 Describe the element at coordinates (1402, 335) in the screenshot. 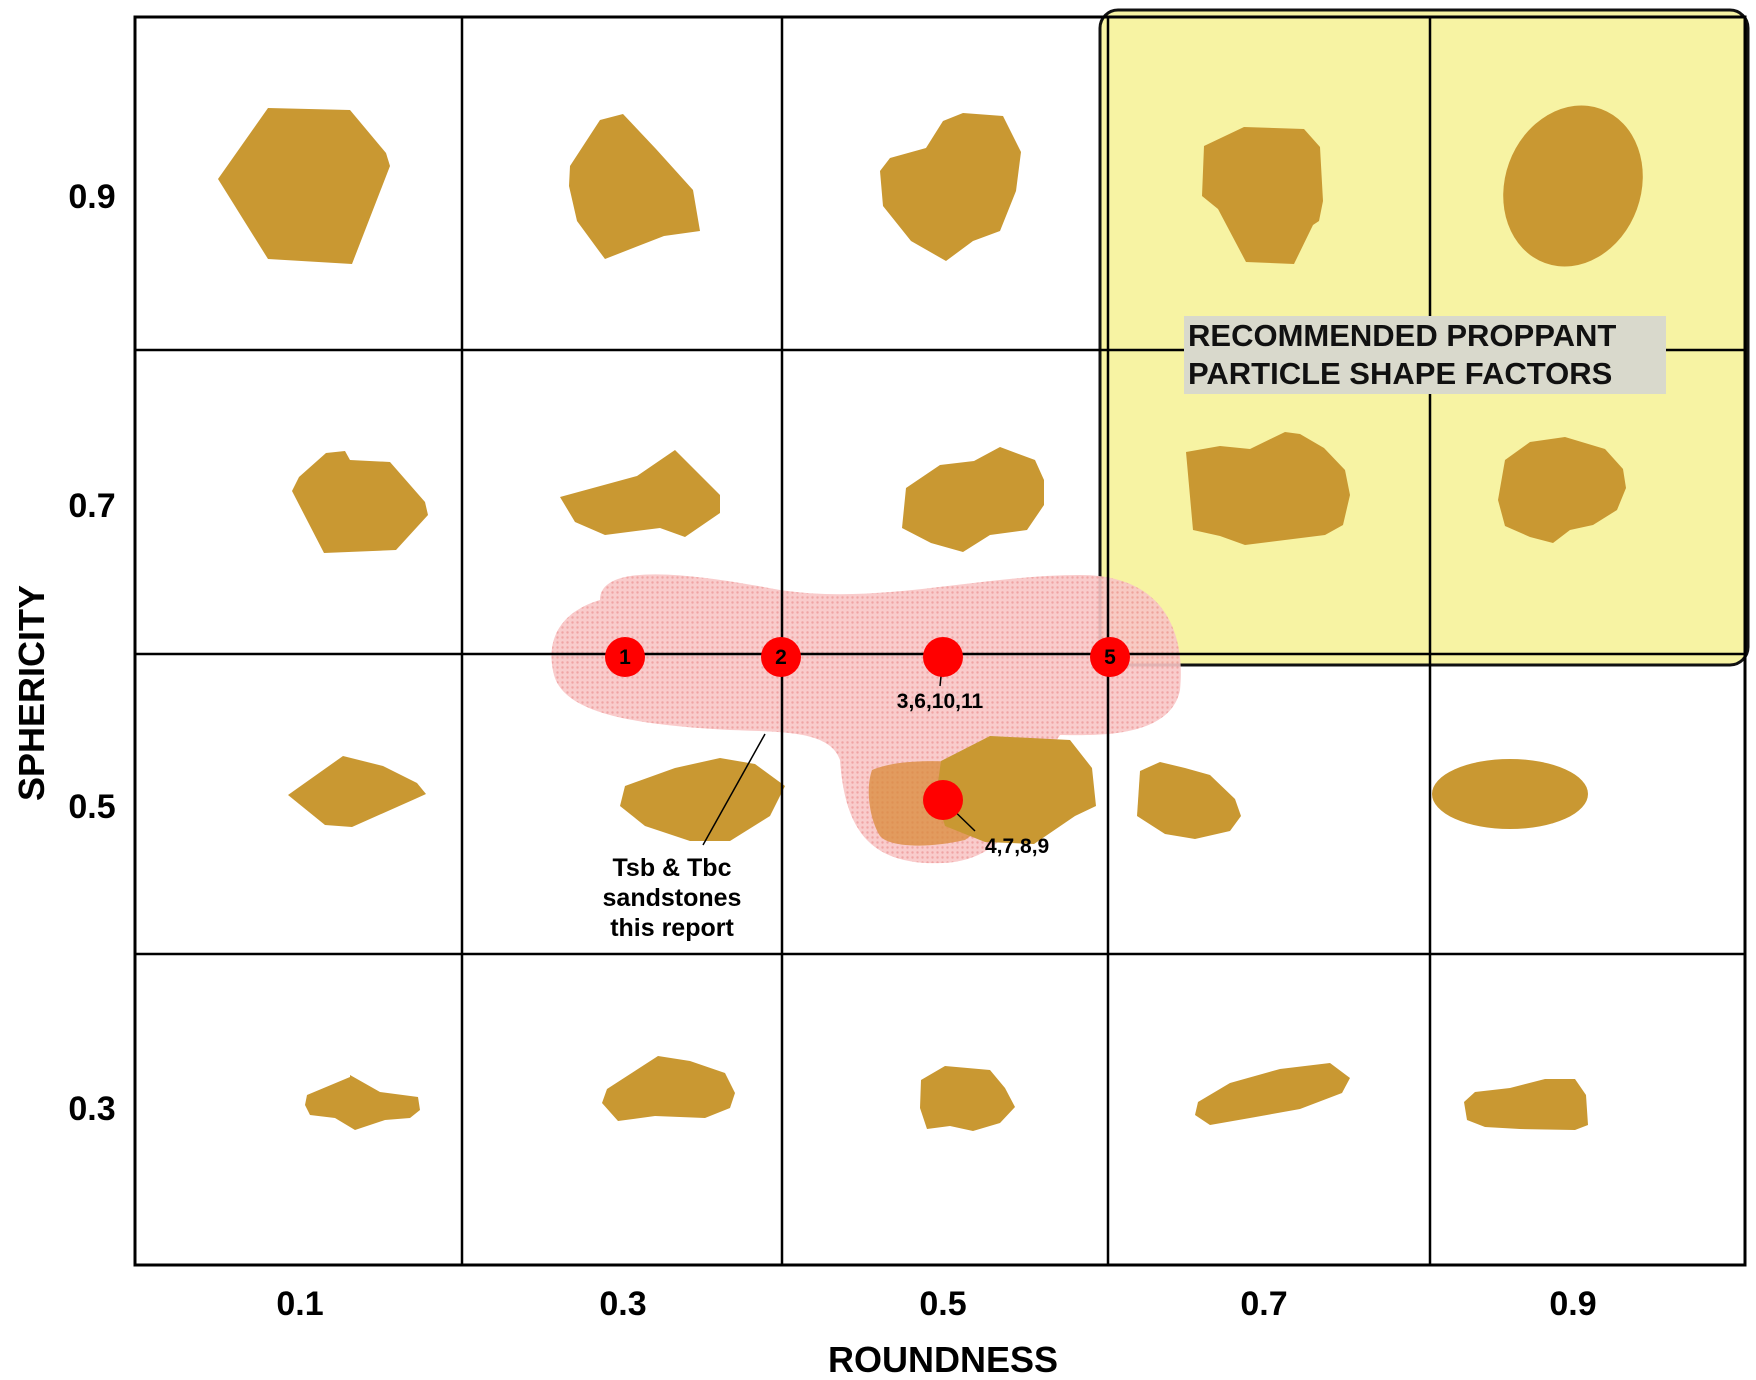

I see `recommended-label-line-1: RECOMMENDED PROPPANT` at that location.